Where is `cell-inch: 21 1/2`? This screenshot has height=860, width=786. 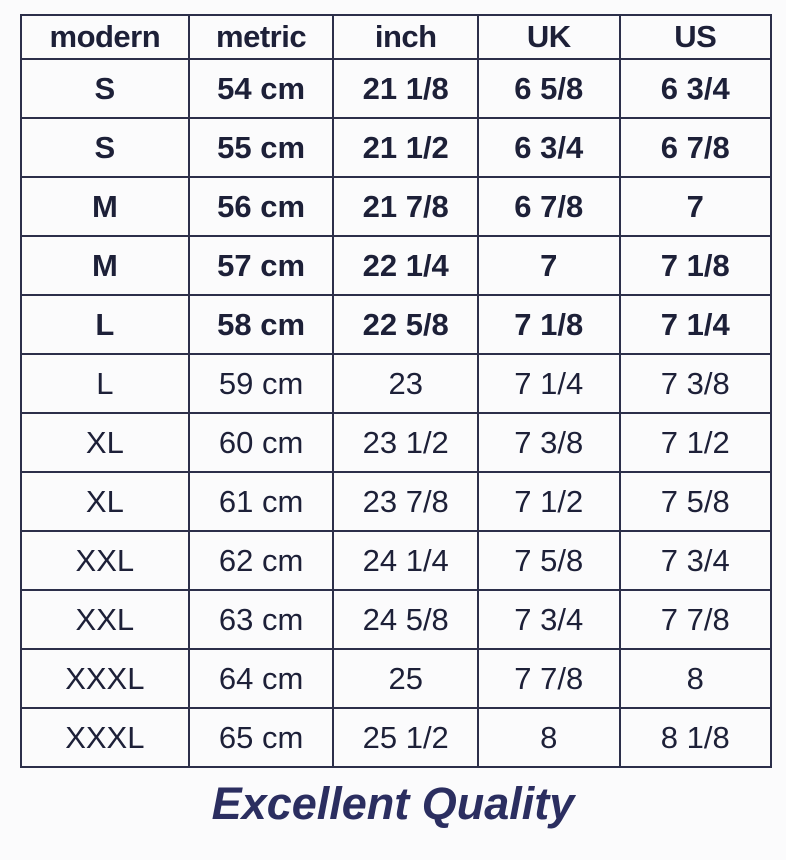
cell-inch: 21 1/2 is located at coordinates (405, 147).